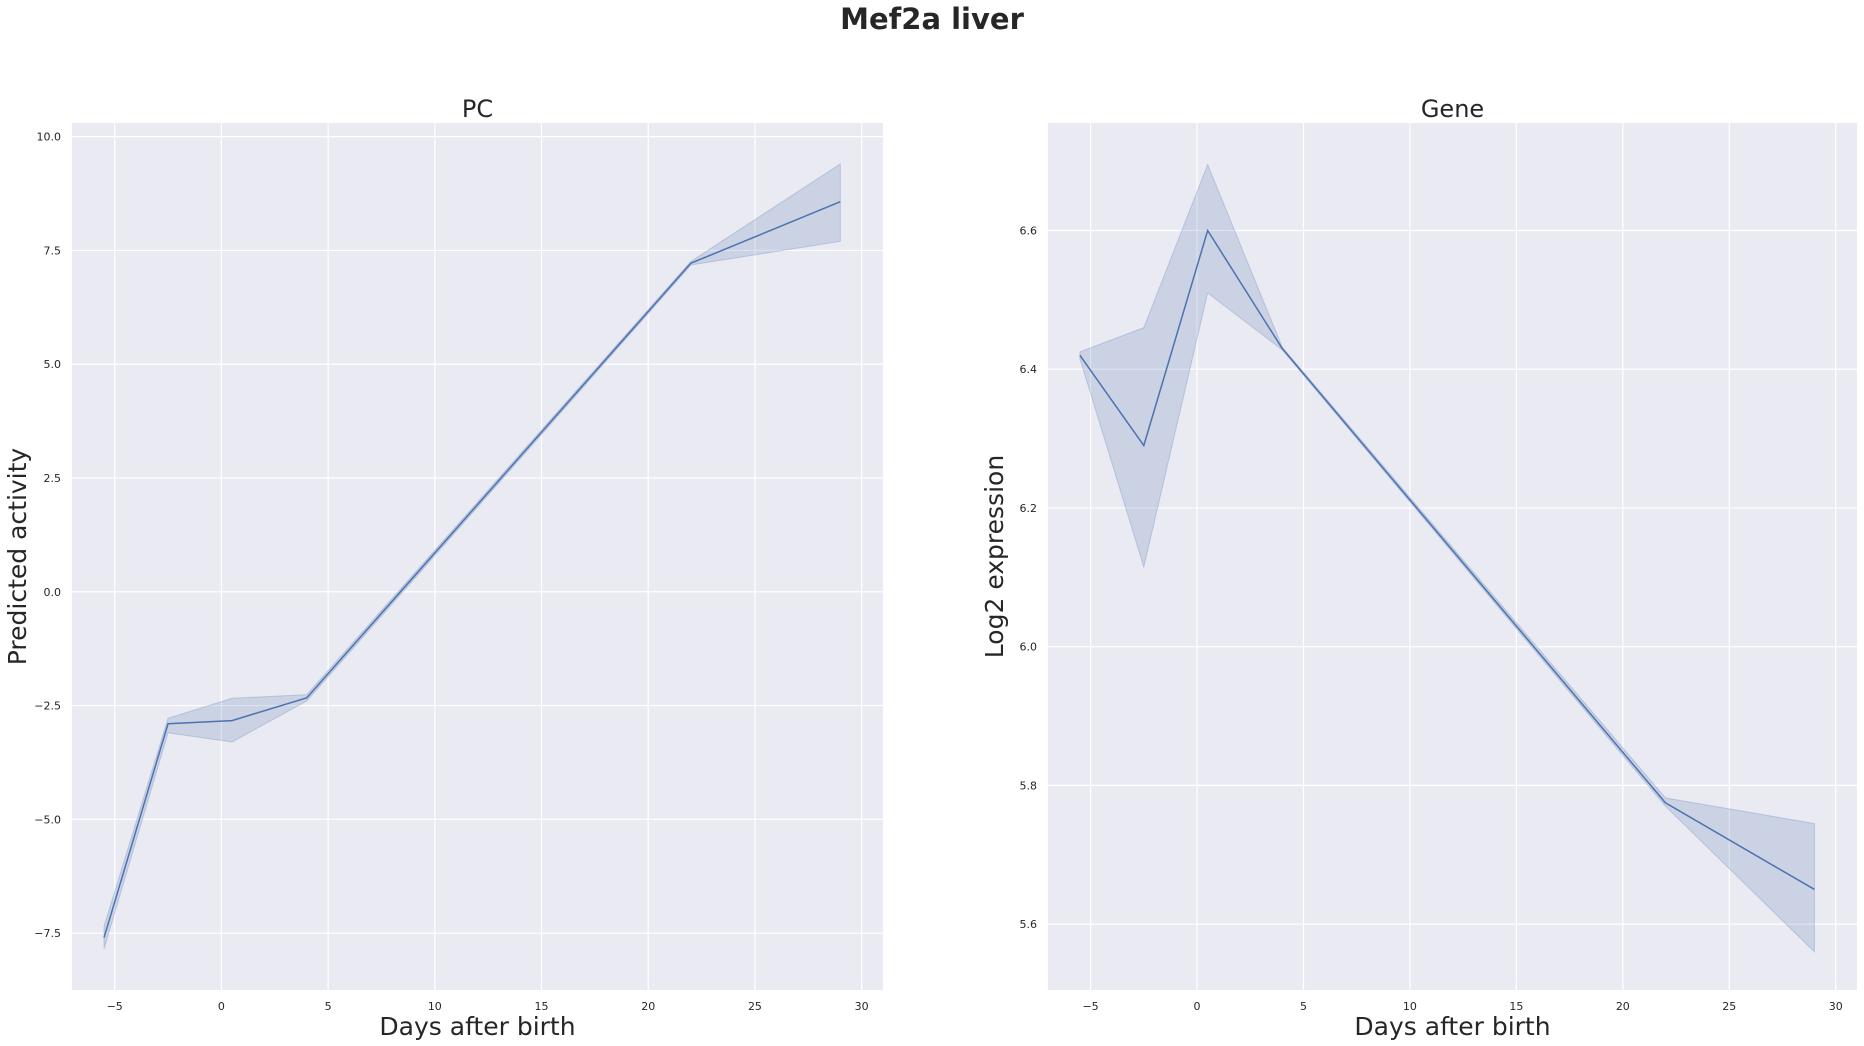 Image resolution: width=1864 pixels, height=1046 pixels. I want to click on subplot-title: PC, so click(477, 109).